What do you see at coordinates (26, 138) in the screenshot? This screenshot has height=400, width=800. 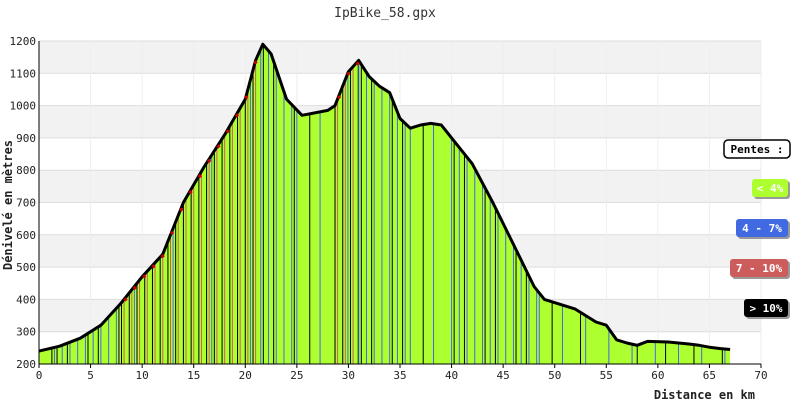 I see `y-tick-label: 900` at bounding box center [26, 138].